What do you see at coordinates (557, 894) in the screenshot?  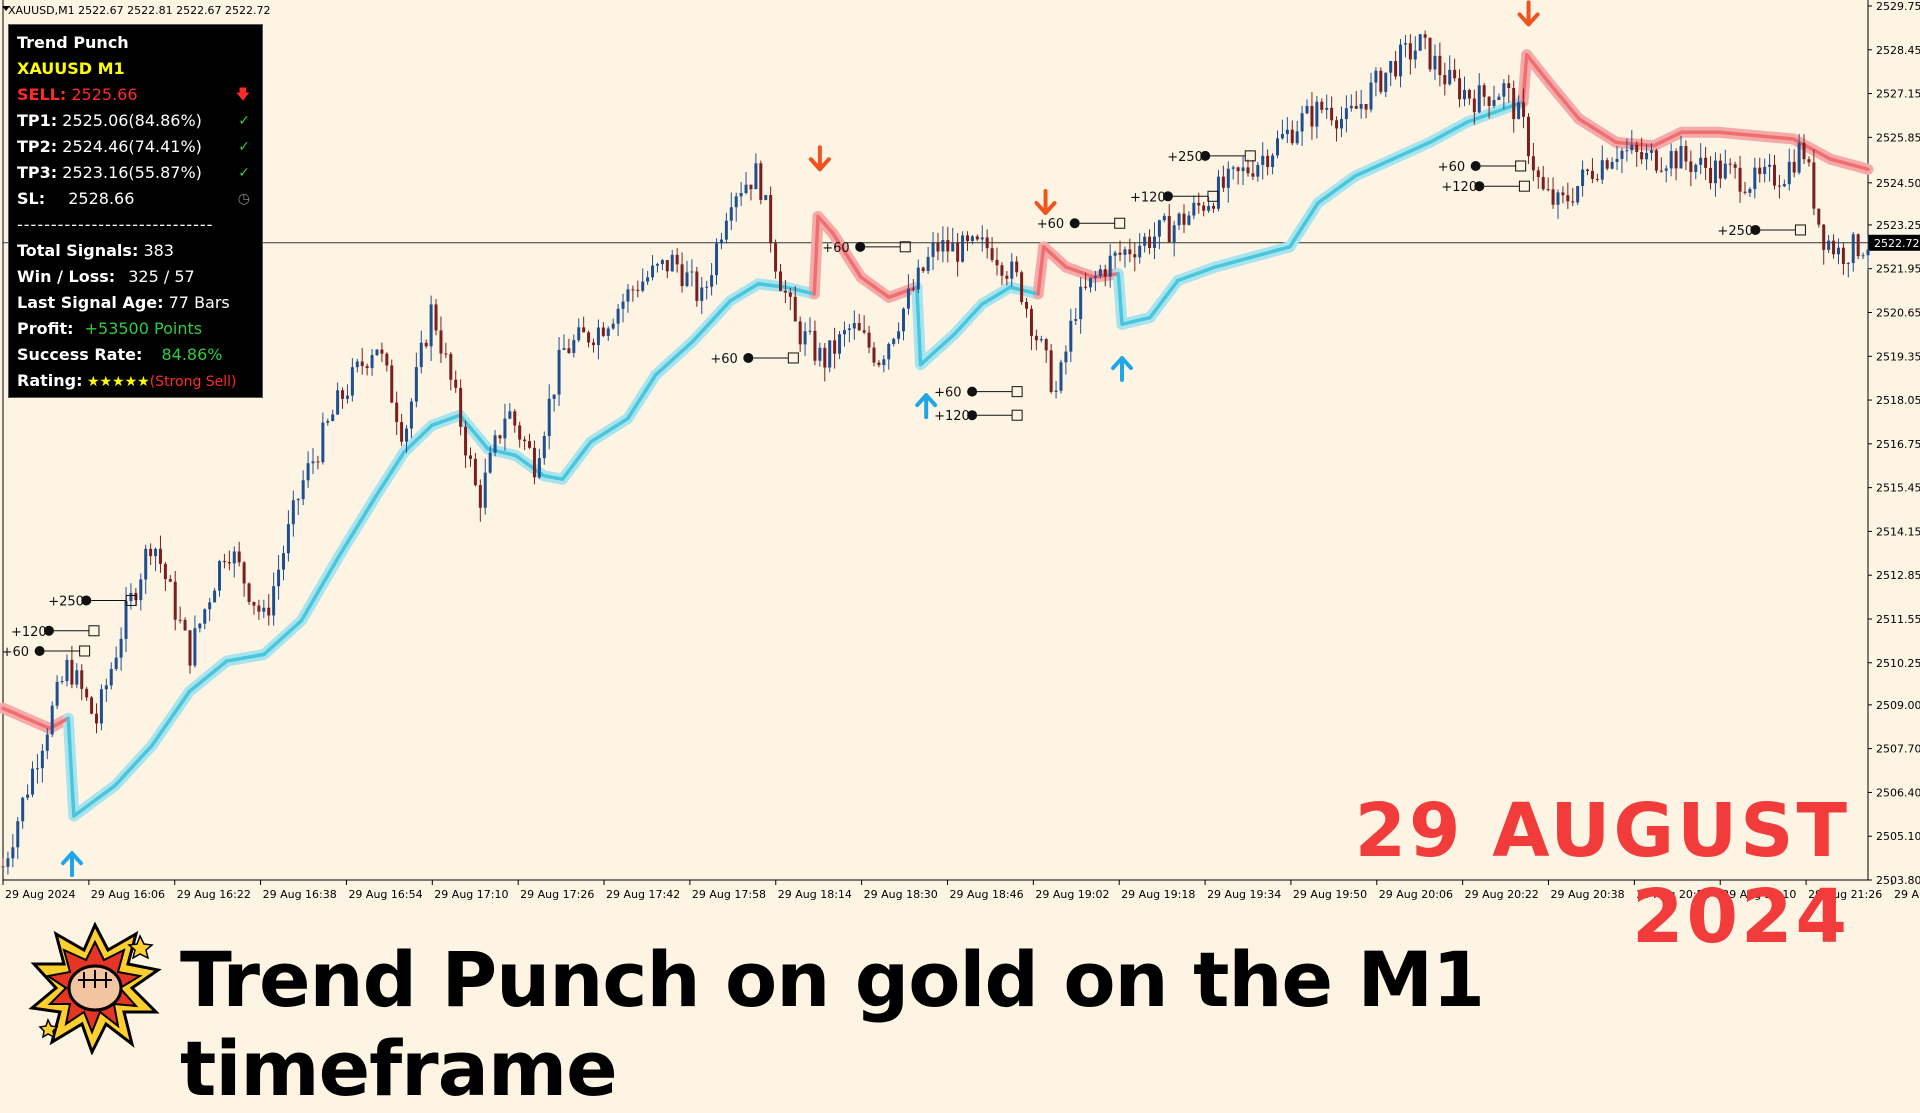 I see `x-tick-label: 29 Aug 17:26` at bounding box center [557, 894].